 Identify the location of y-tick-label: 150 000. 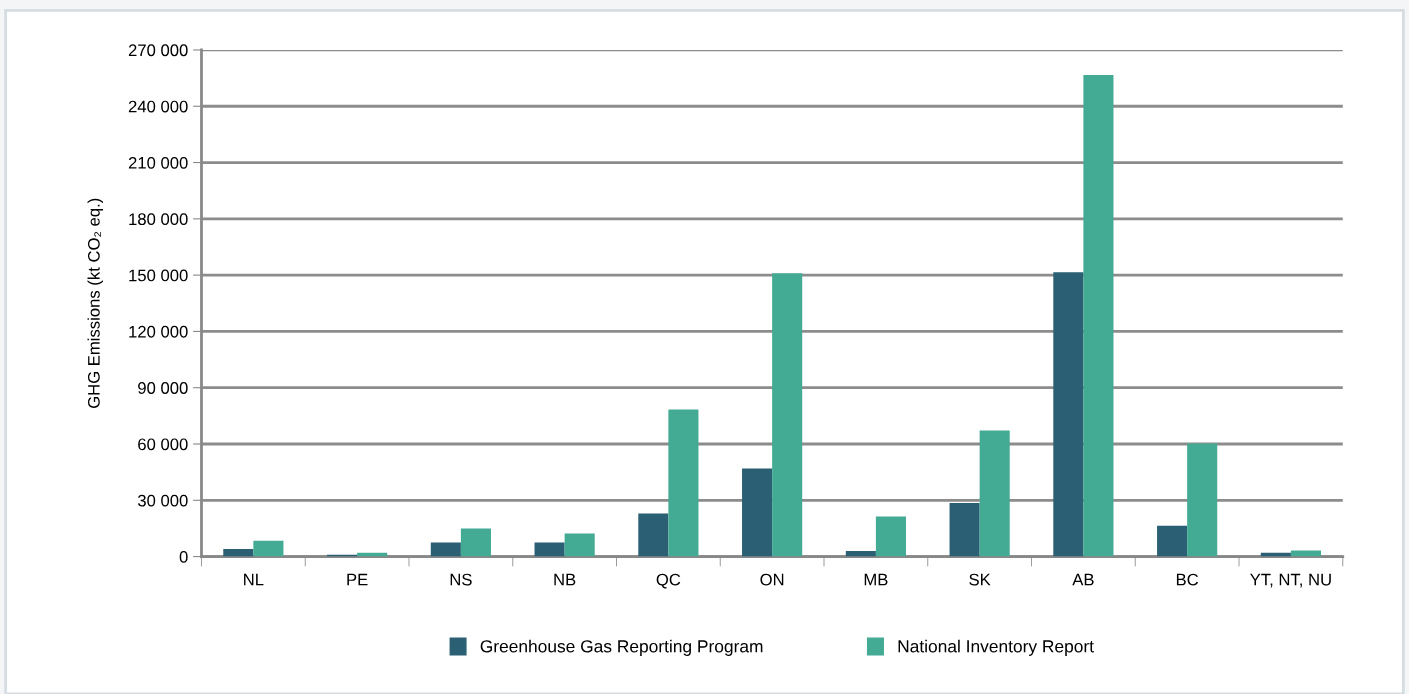
(158, 275).